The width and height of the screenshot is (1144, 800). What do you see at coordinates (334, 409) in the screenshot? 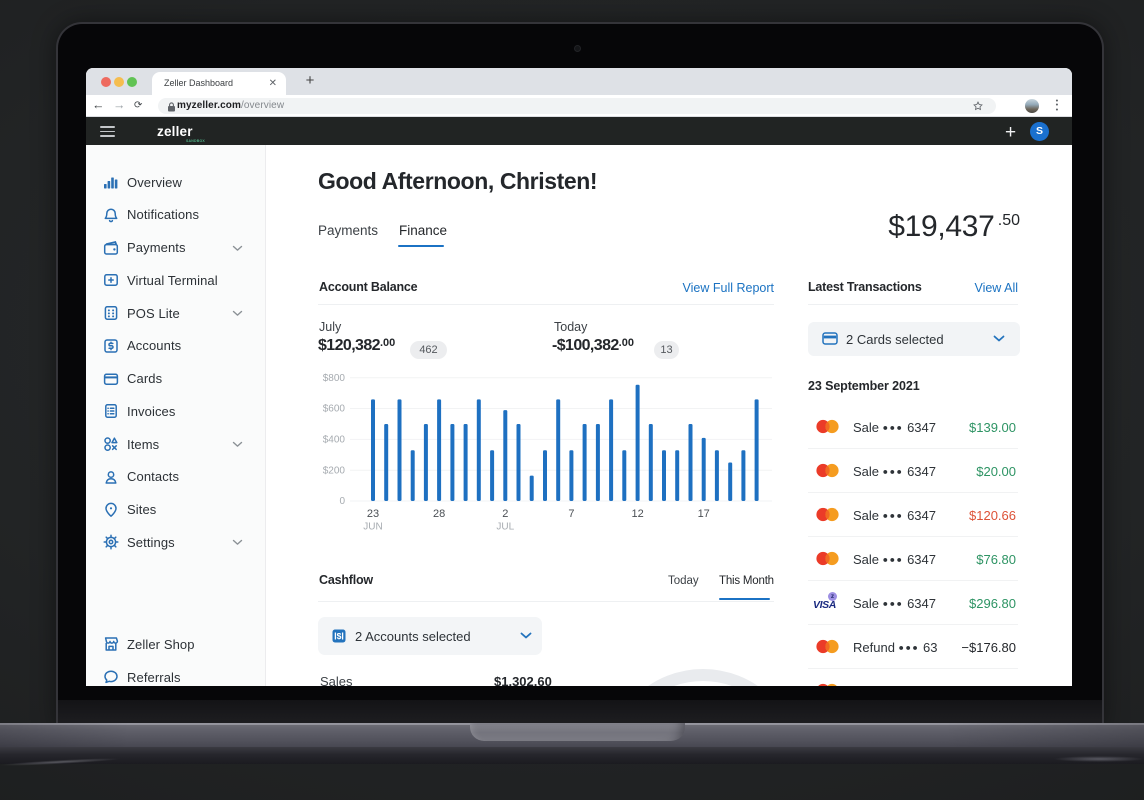
I see `svg-text: $600` at bounding box center [334, 409].